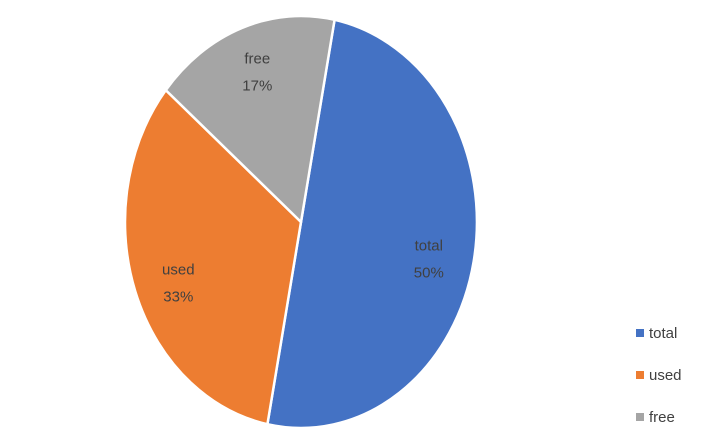 This screenshot has width=702, height=446. I want to click on legend: total used free, so click(659, 375).